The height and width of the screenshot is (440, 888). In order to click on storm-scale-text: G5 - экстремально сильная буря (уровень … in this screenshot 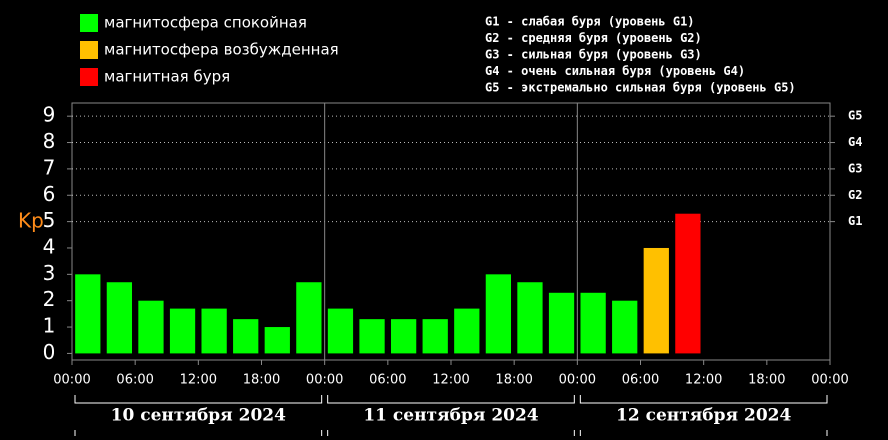, I will do `click(640, 88)`.